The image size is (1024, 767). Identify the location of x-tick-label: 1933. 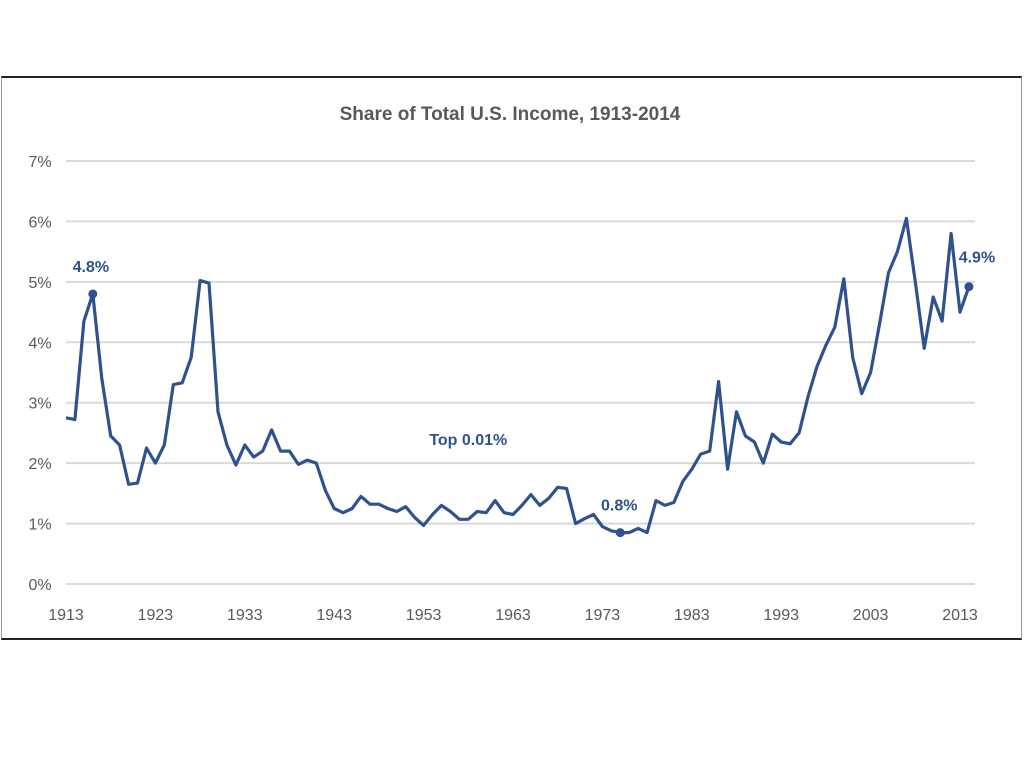
(245, 615).